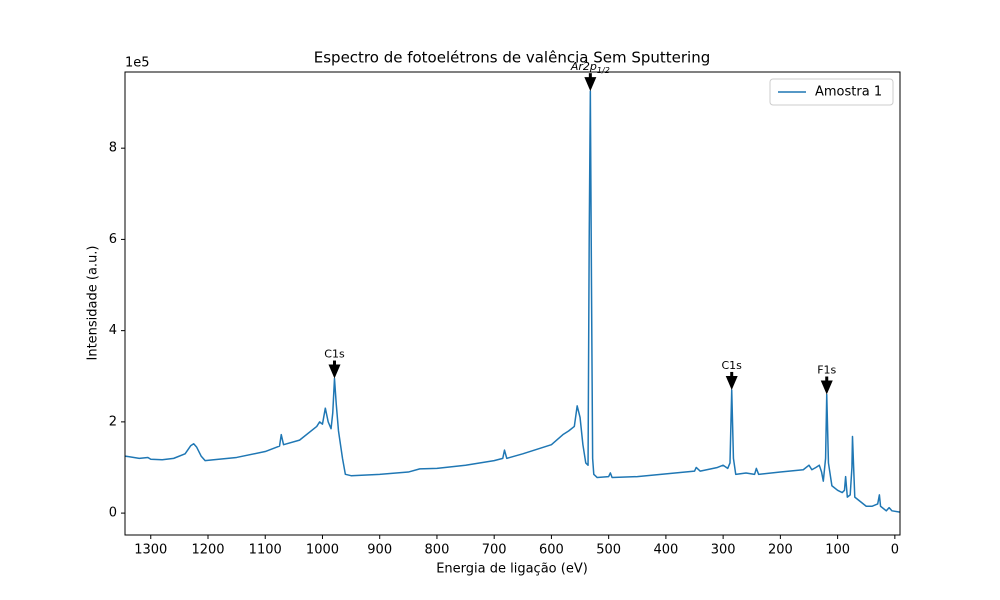 Image resolution: width=1000 pixels, height=600 pixels. Describe the element at coordinates (113, 513) in the screenshot. I see `y-tick-label: 0` at that location.